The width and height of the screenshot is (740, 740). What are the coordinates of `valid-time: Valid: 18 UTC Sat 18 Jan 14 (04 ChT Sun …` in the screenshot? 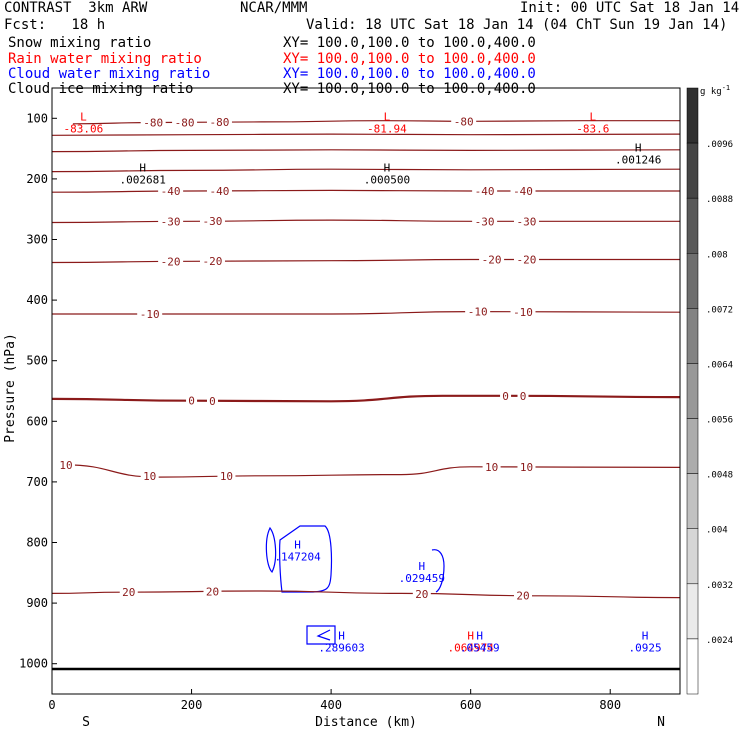 It's located at (517, 25).